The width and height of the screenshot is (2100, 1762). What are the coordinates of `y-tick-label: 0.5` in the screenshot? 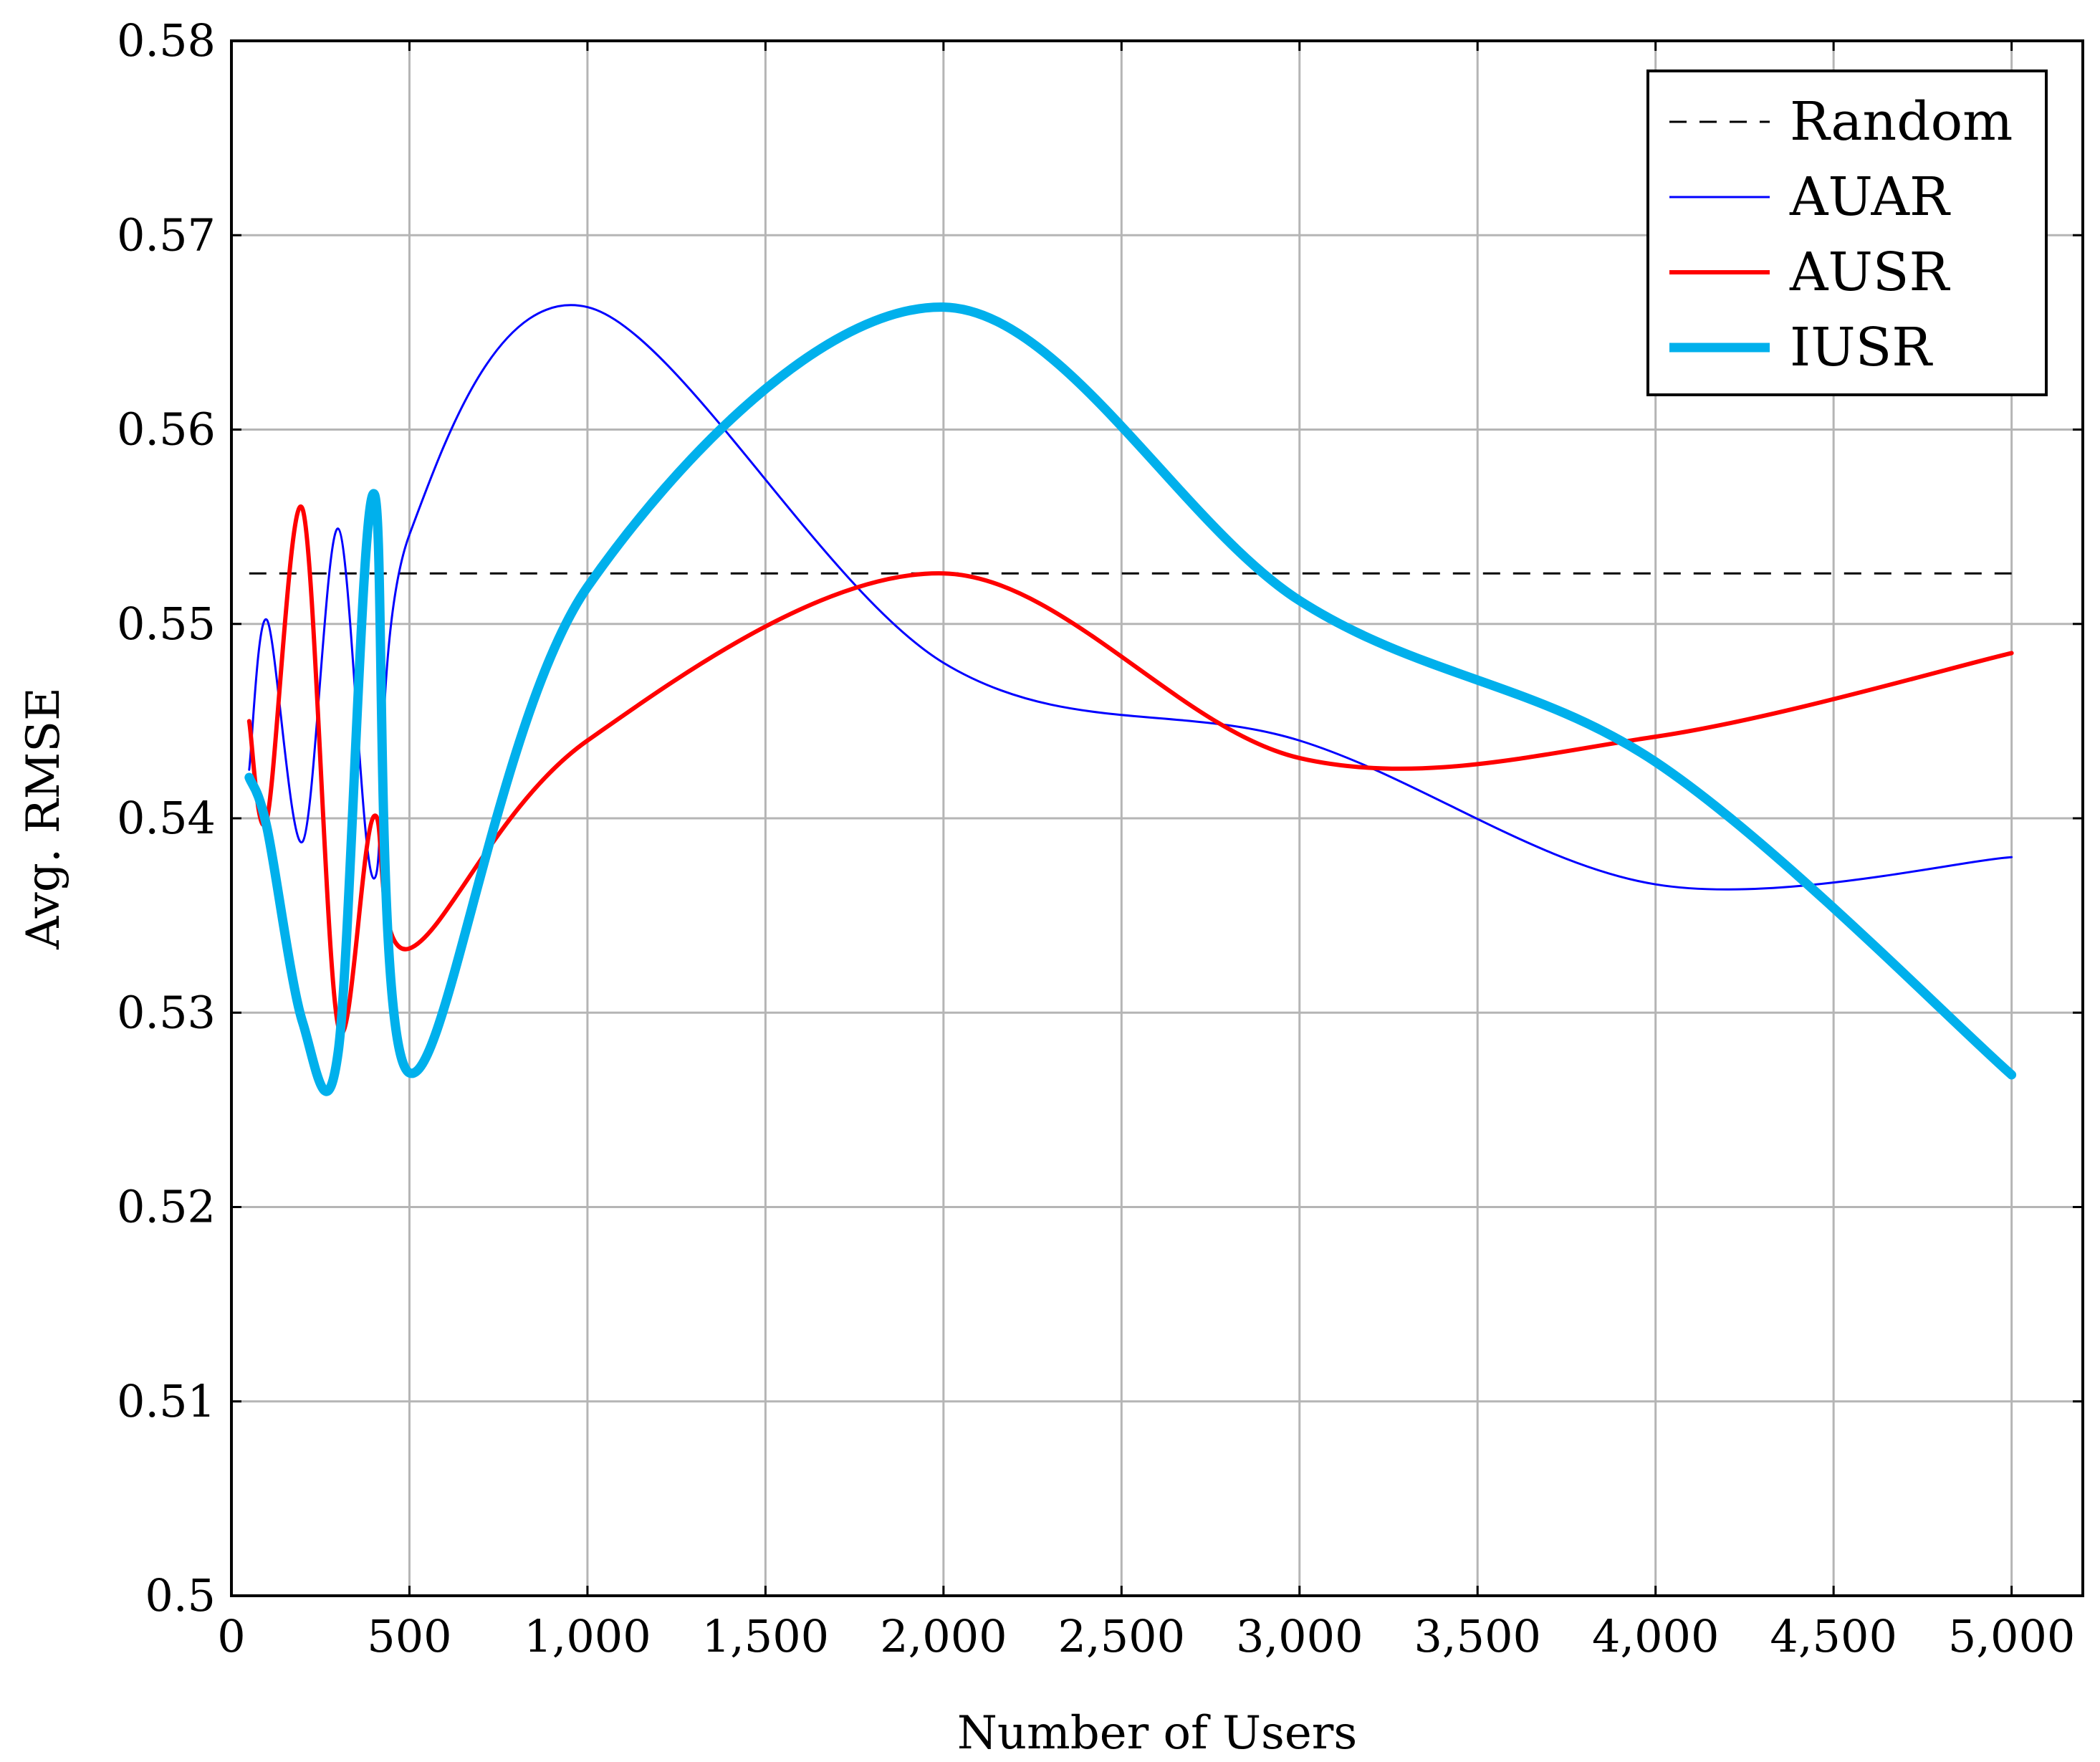 It's located at (180, 1595).